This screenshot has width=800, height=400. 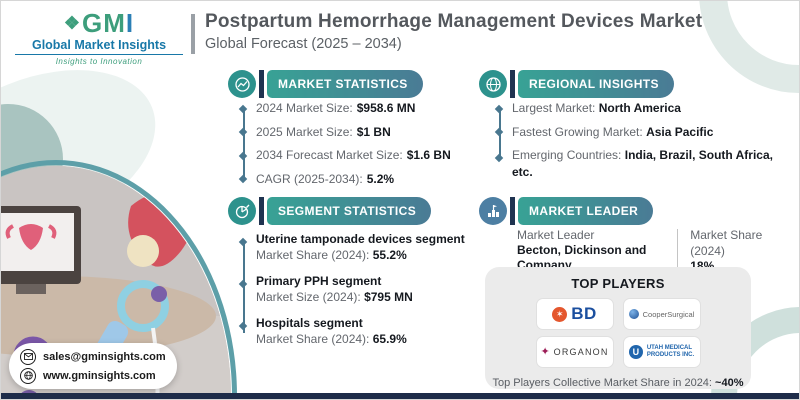 What do you see at coordinates (567, 155) in the screenshot?
I see `region-label: Emerging Countries:` at bounding box center [567, 155].